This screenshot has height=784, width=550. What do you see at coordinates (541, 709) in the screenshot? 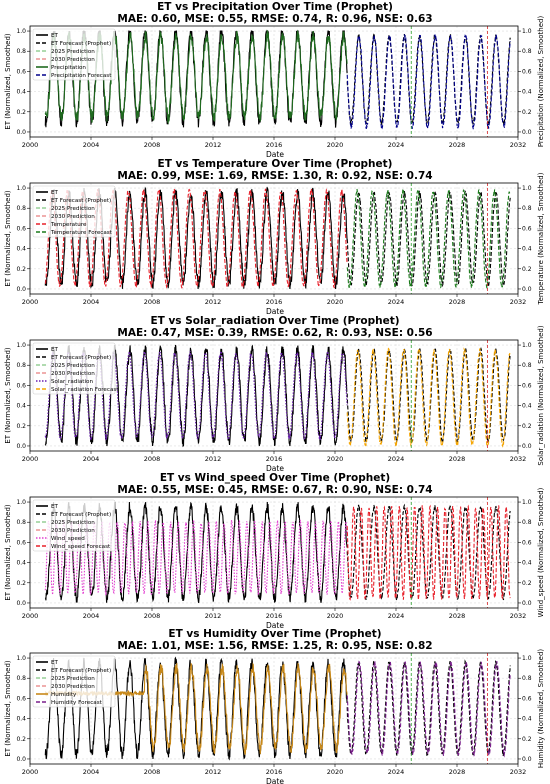
I see `y-axis-label-right: Humidity (Normalized, Smoothed)` at bounding box center [541, 709].